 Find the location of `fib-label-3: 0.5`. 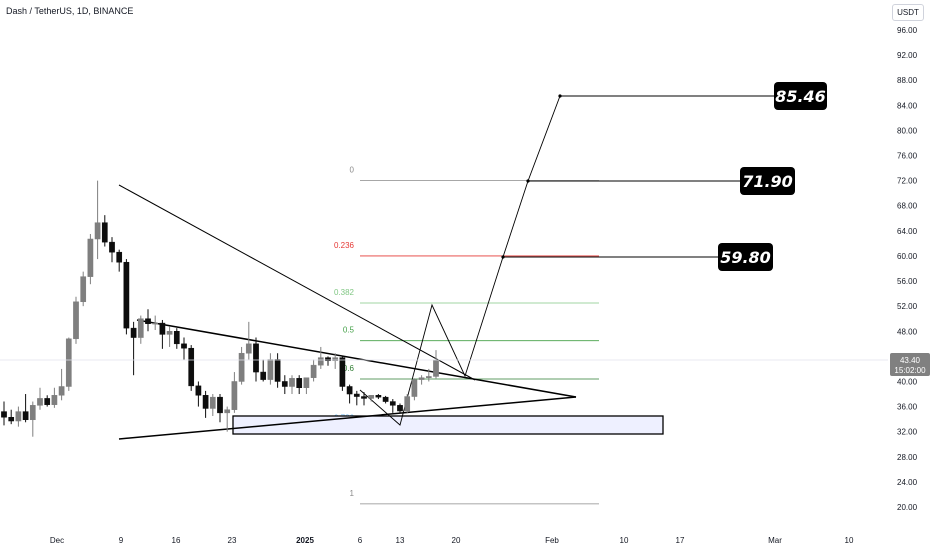

fib-label-3: 0.5 is located at coordinates (349, 330).